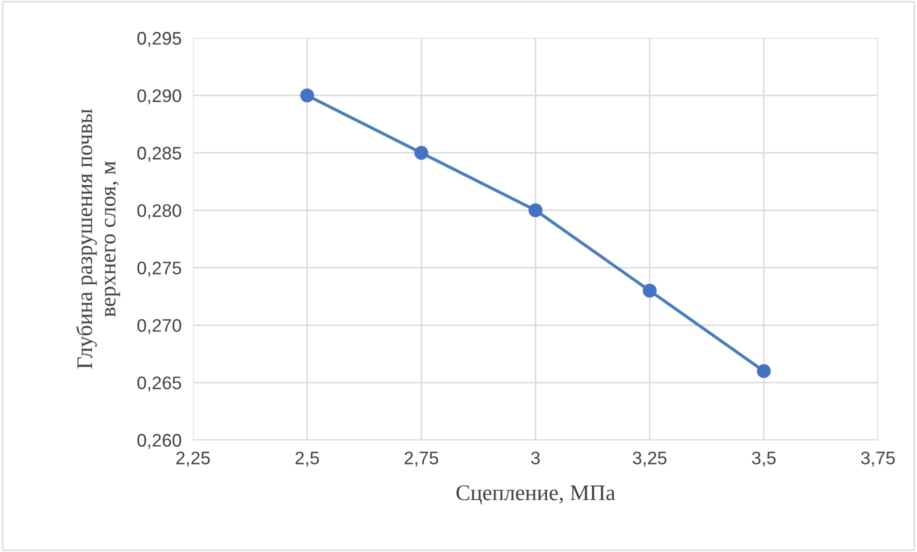 The width and height of the screenshot is (917, 552). I want to click on y-tick-label: 0,275, so click(159, 269).